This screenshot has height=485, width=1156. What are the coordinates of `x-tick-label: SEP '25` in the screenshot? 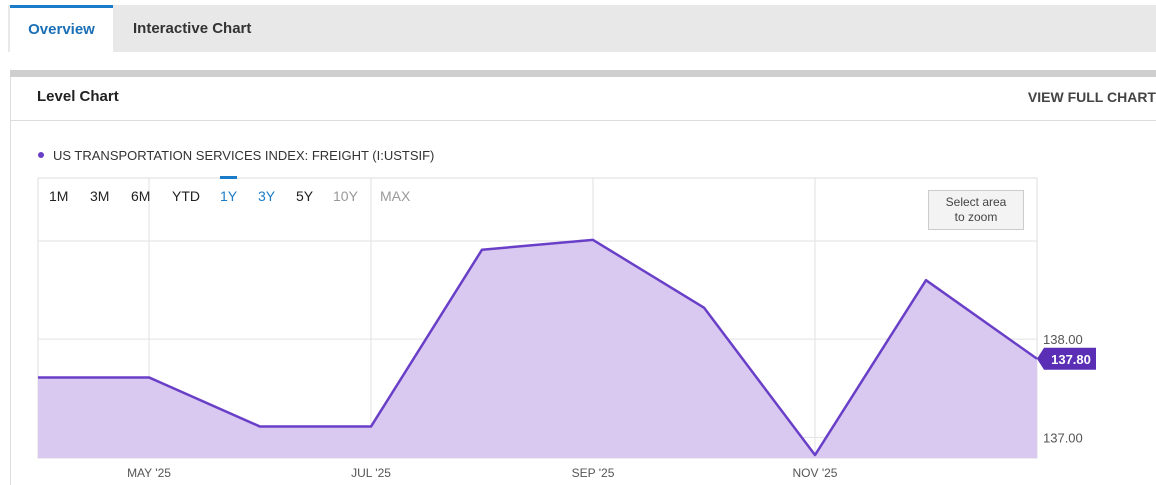 It's located at (593, 473).